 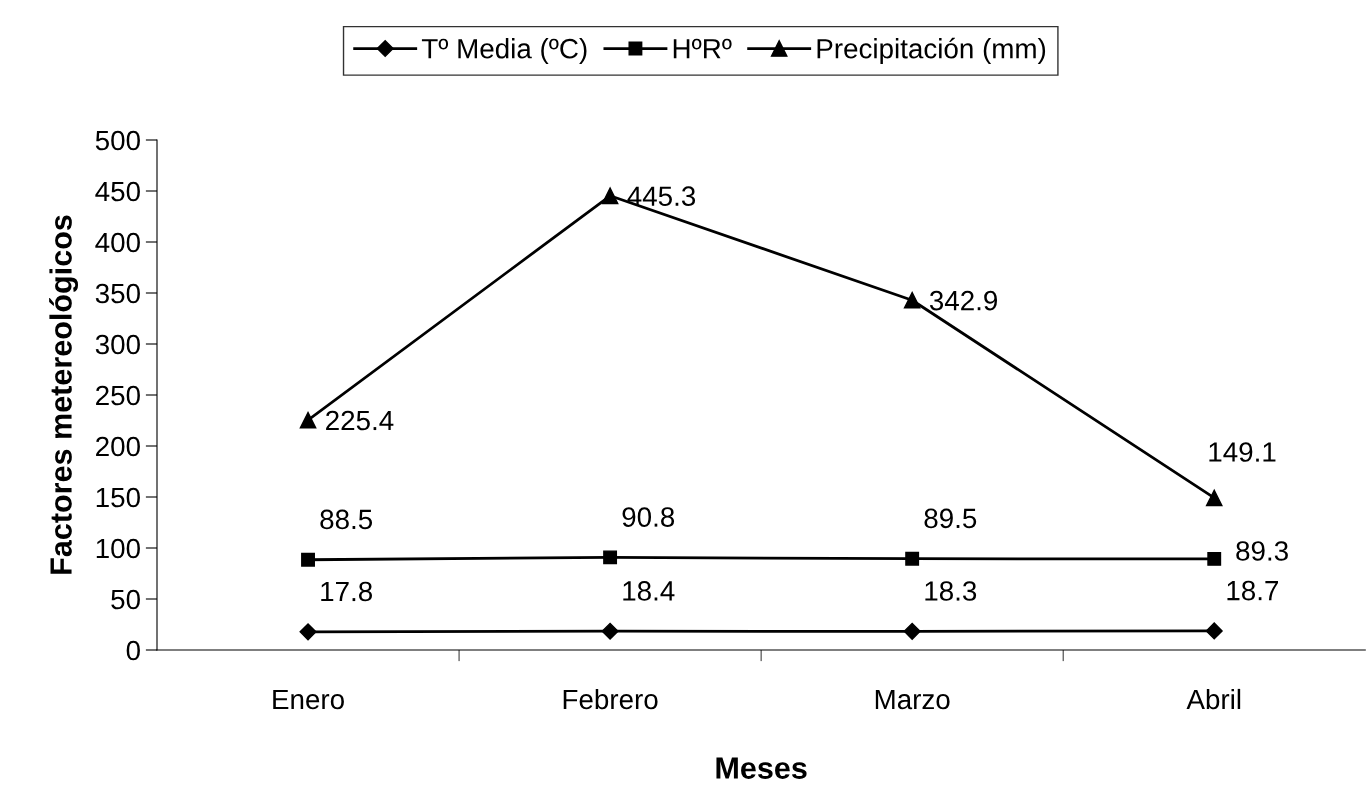 What do you see at coordinates (912, 699) in the screenshot?
I see `x-tick-label: Marzo` at bounding box center [912, 699].